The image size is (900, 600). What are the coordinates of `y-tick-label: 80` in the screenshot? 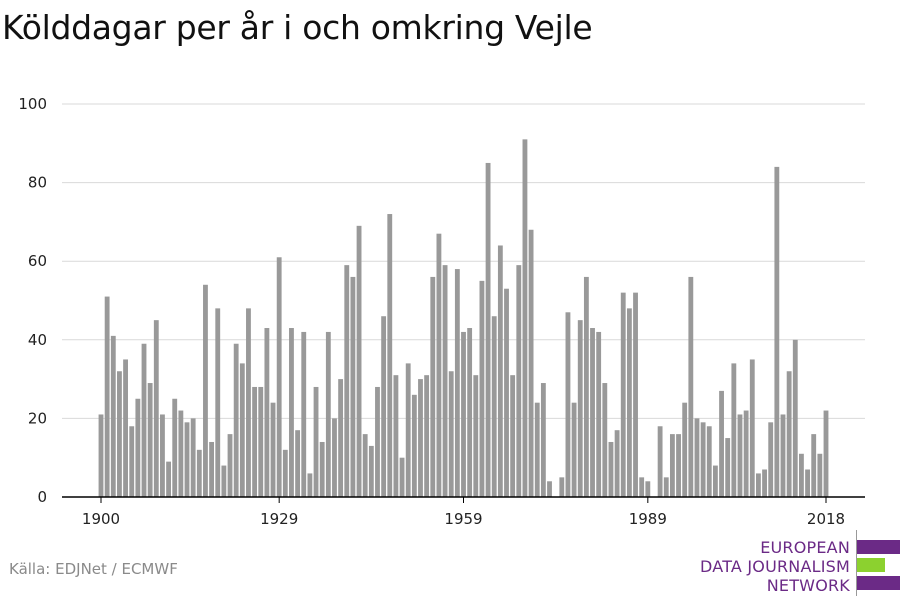 It's located at (37, 183).